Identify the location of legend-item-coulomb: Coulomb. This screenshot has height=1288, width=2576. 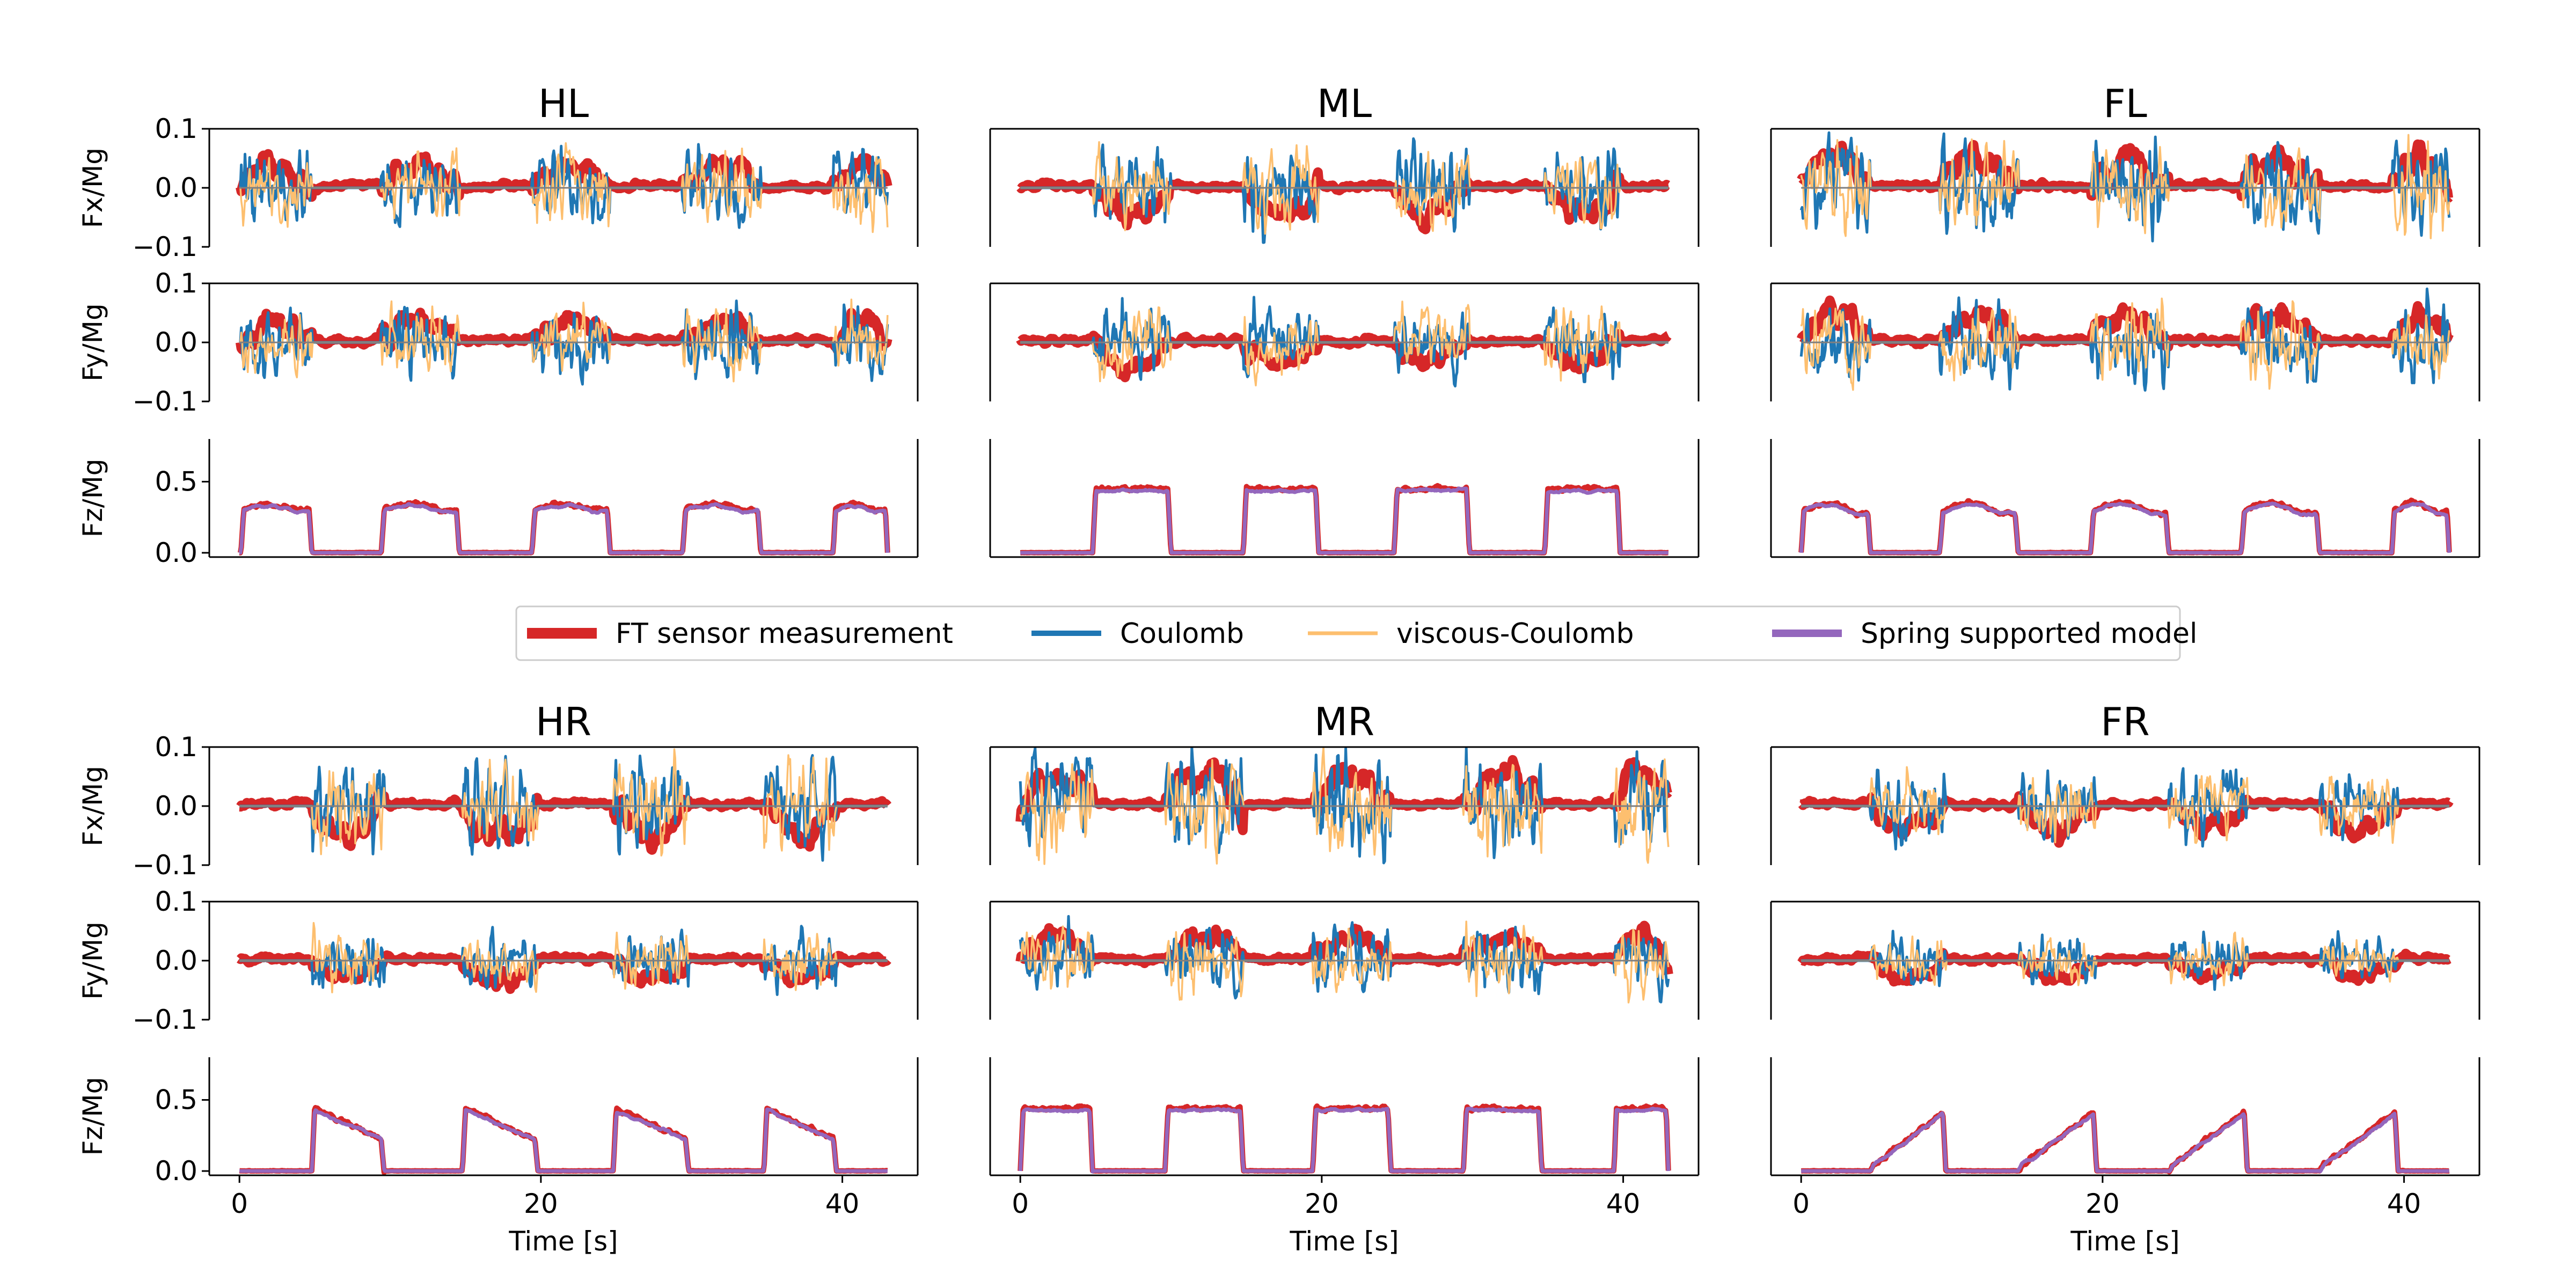
(1137, 634).